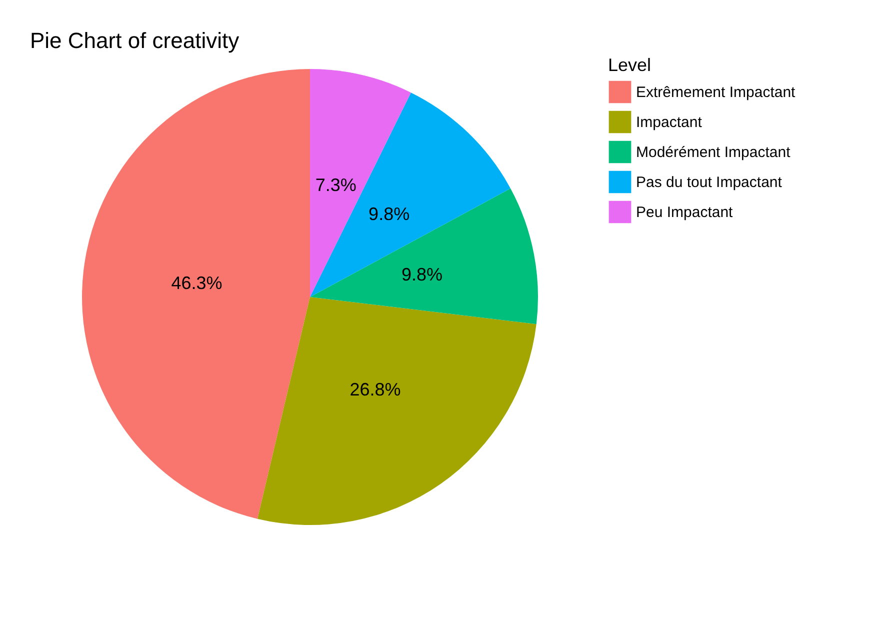 Image resolution: width=889 pixels, height=623 pixels. What do you see at coordinates (135, 40) in the screenshot?
I see `chart-title: Pie Chart of creativity` at bounding box center [135, 40].